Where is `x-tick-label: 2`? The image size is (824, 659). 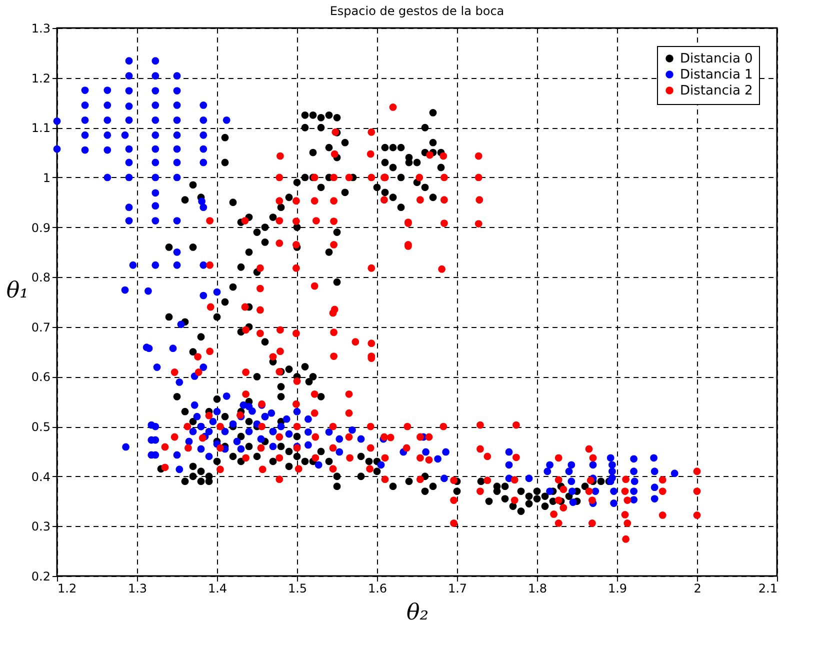 x-tick-label: 2 is located at coordinates (698, 589).